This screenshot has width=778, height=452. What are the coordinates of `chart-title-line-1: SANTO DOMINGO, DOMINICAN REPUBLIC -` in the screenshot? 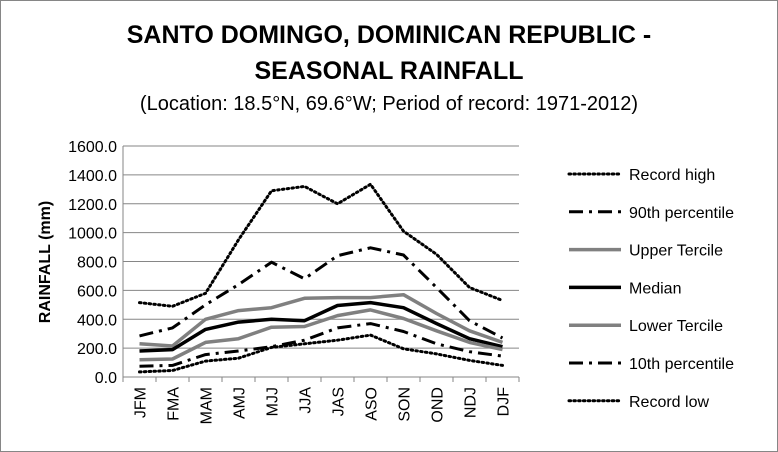 It's located at (389, 35).